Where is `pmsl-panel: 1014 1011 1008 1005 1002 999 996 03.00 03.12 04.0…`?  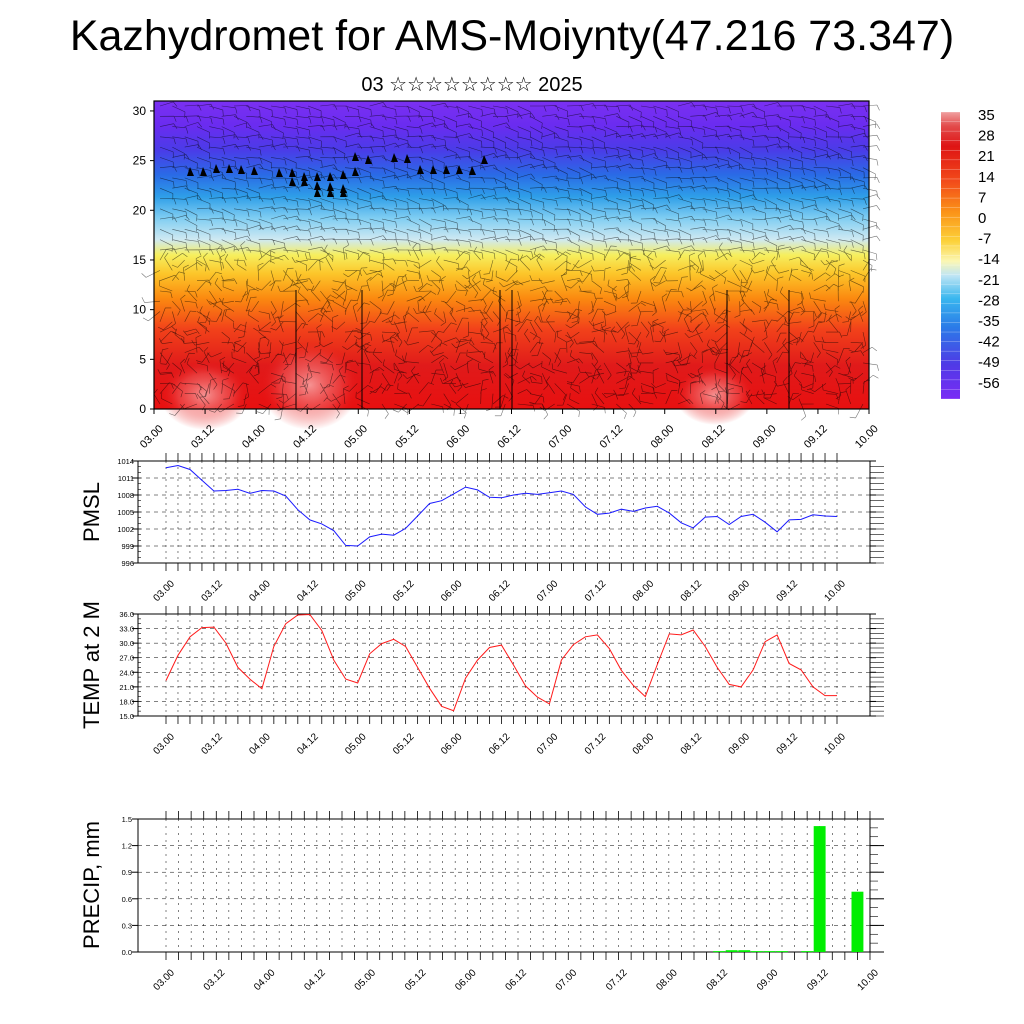
pmsl-panel: 1014 1011 1008 1005 1002 999 996 03.00 03.12 04.0… is located at coordinates (481, 528).